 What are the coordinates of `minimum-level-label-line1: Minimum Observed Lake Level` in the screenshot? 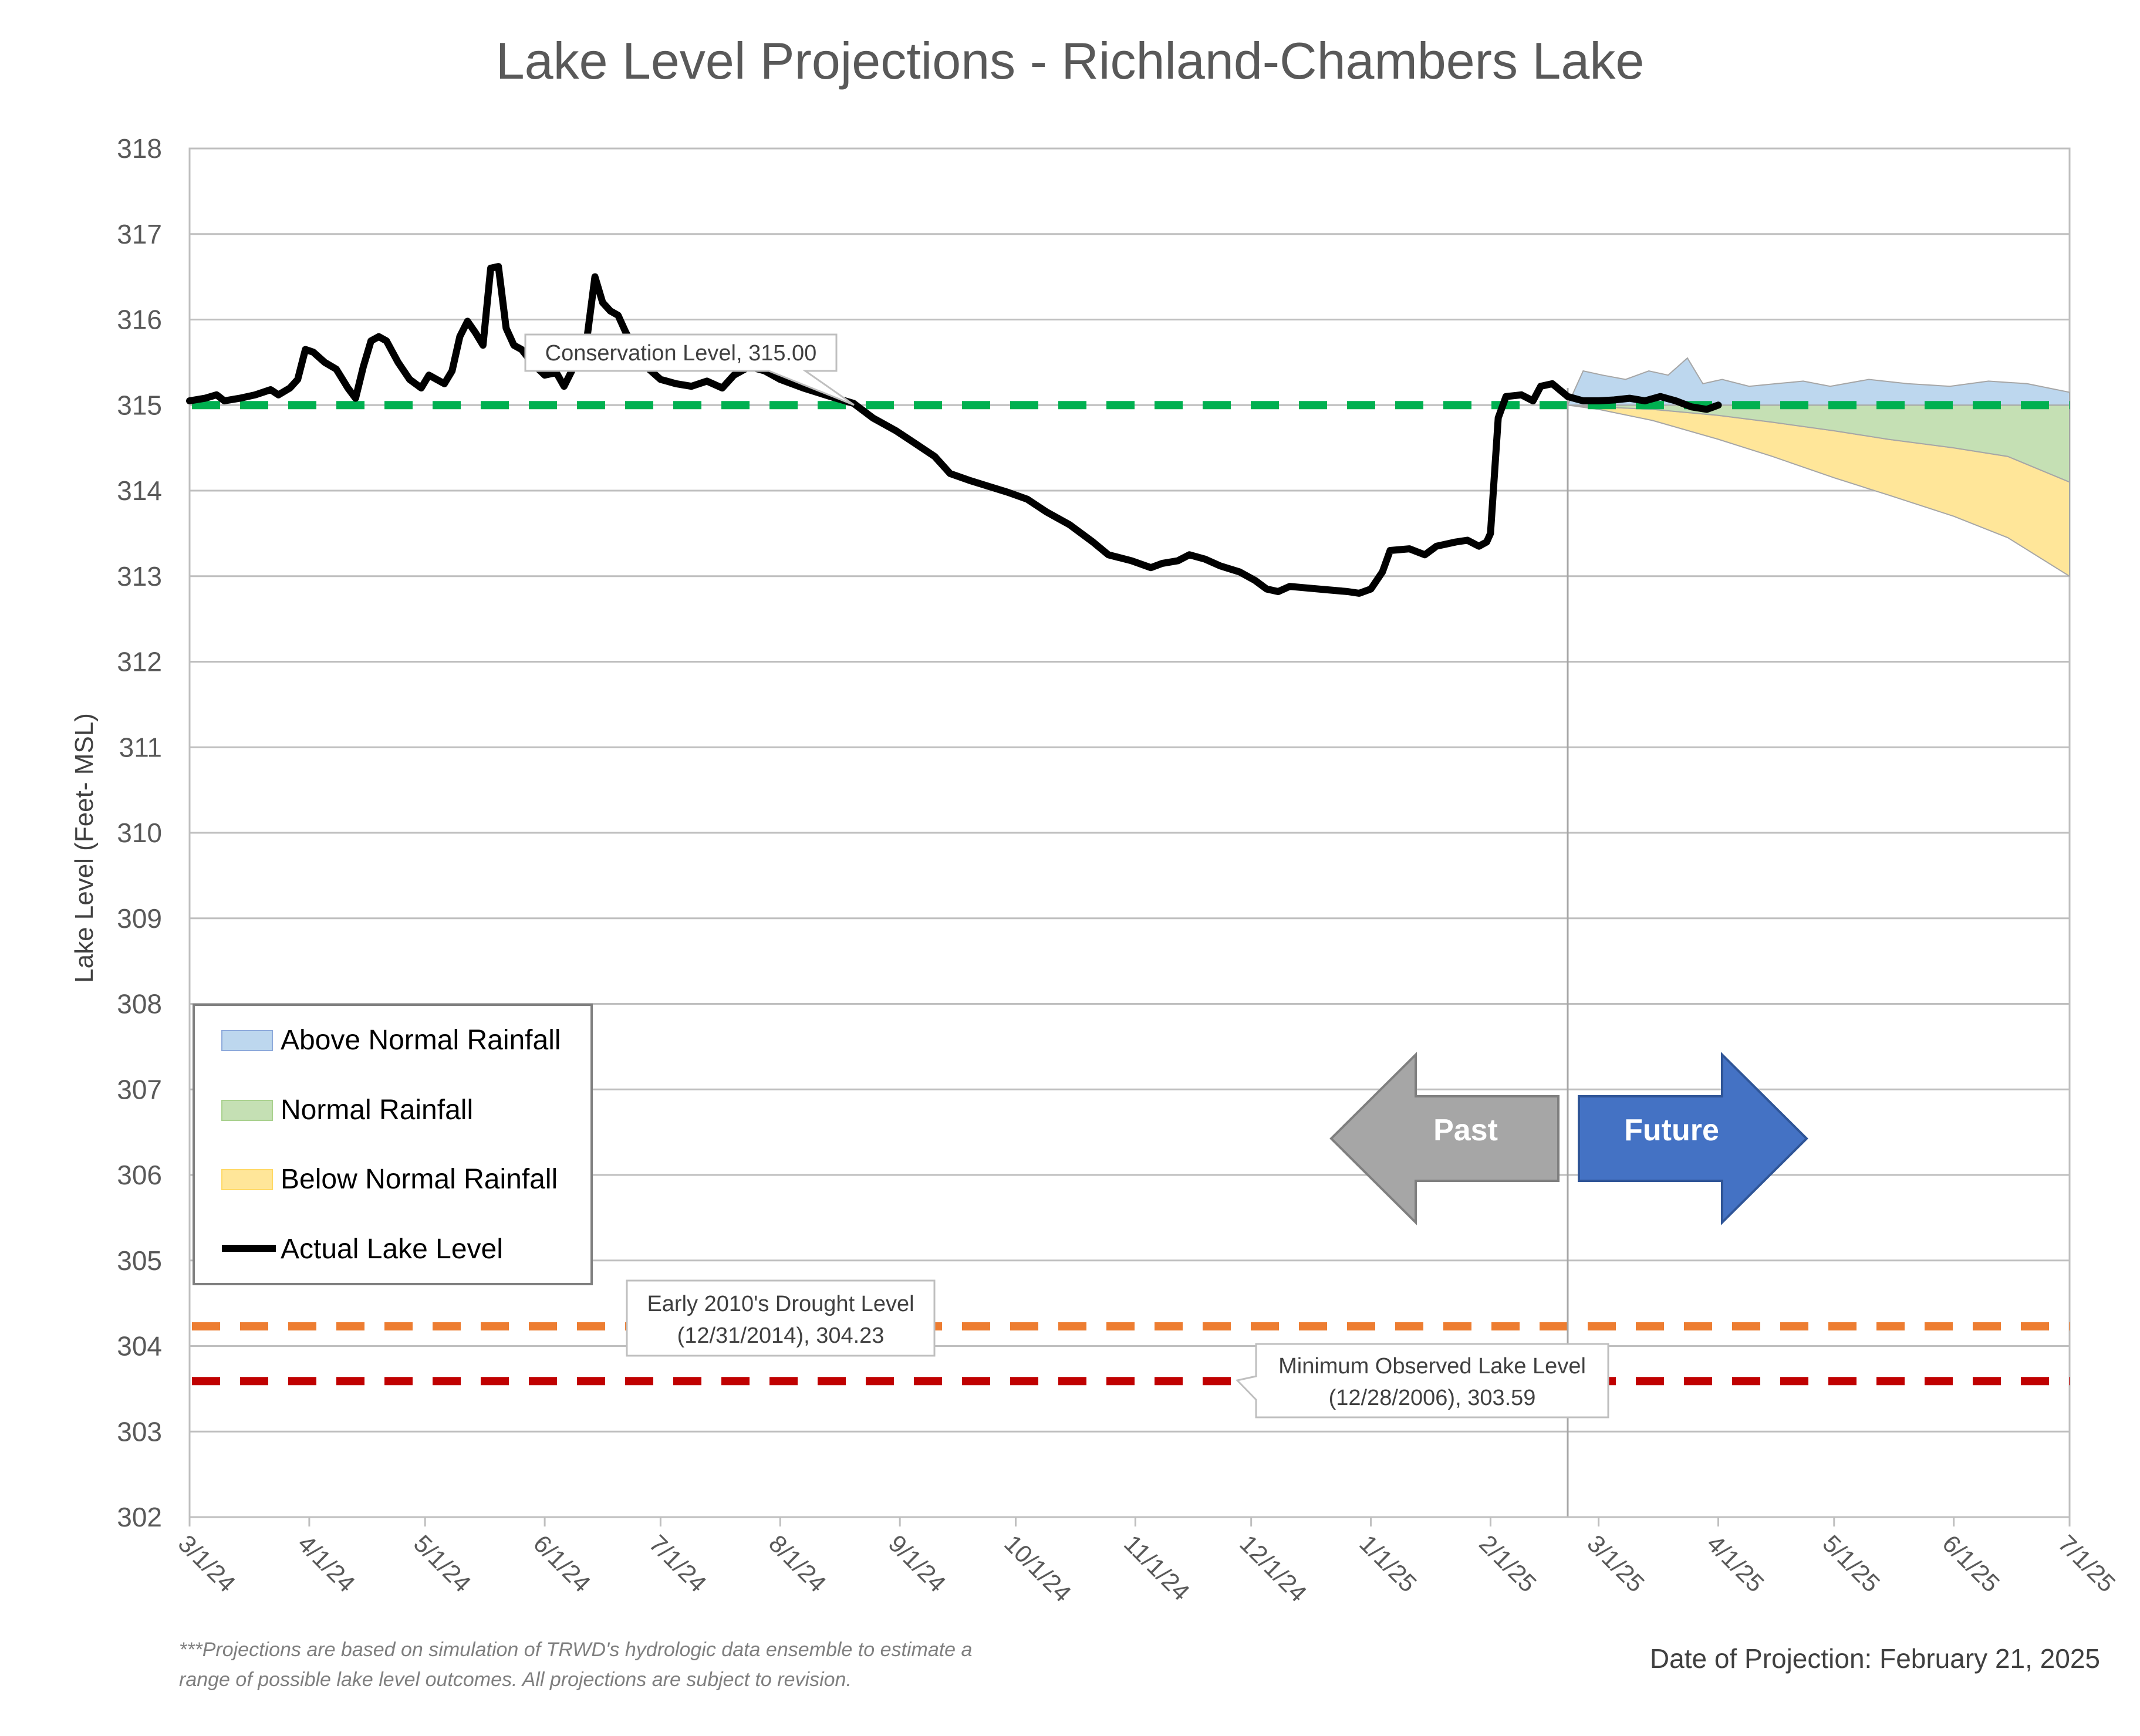 It's located at (1432, 1367).